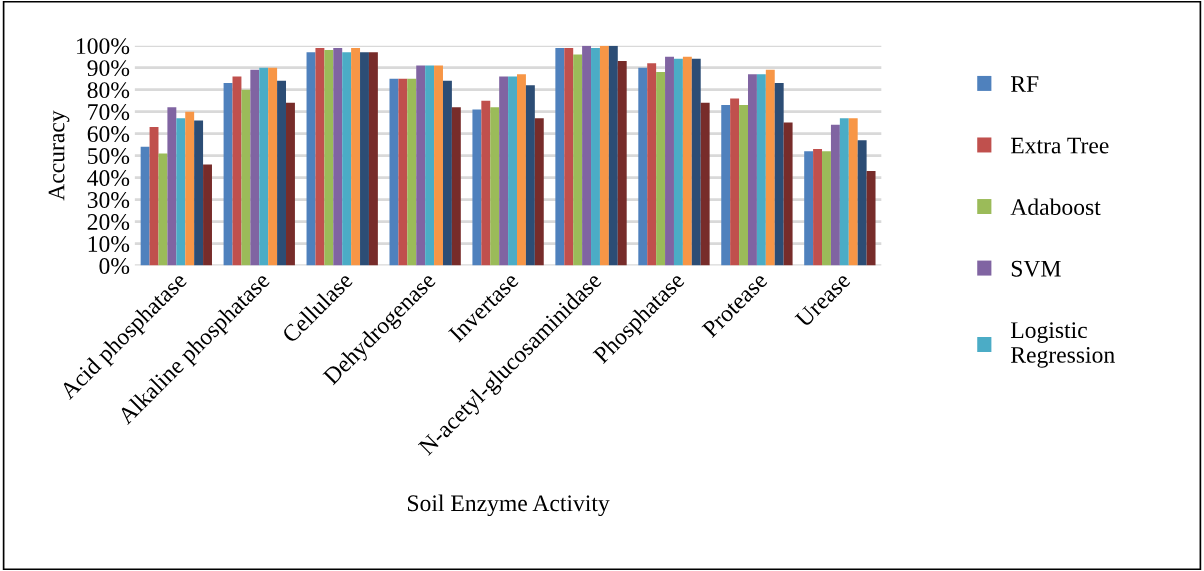 Image resolution: width=1204 pixels, height=571 pixels. Describe the element at coordinates (109, 112) in the screenshot. I see `y-tick-label: 70%` at that location.